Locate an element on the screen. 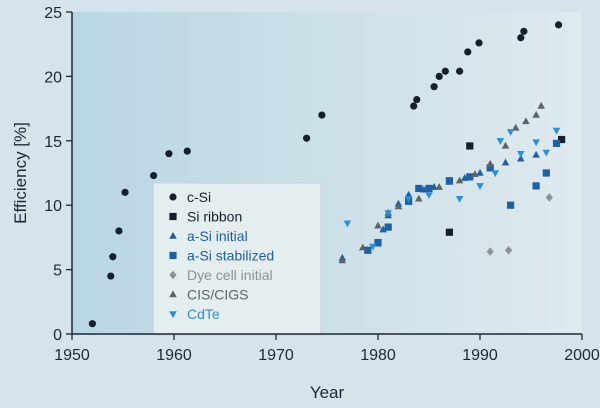  series-4-points is located at coordinates (519, 224).